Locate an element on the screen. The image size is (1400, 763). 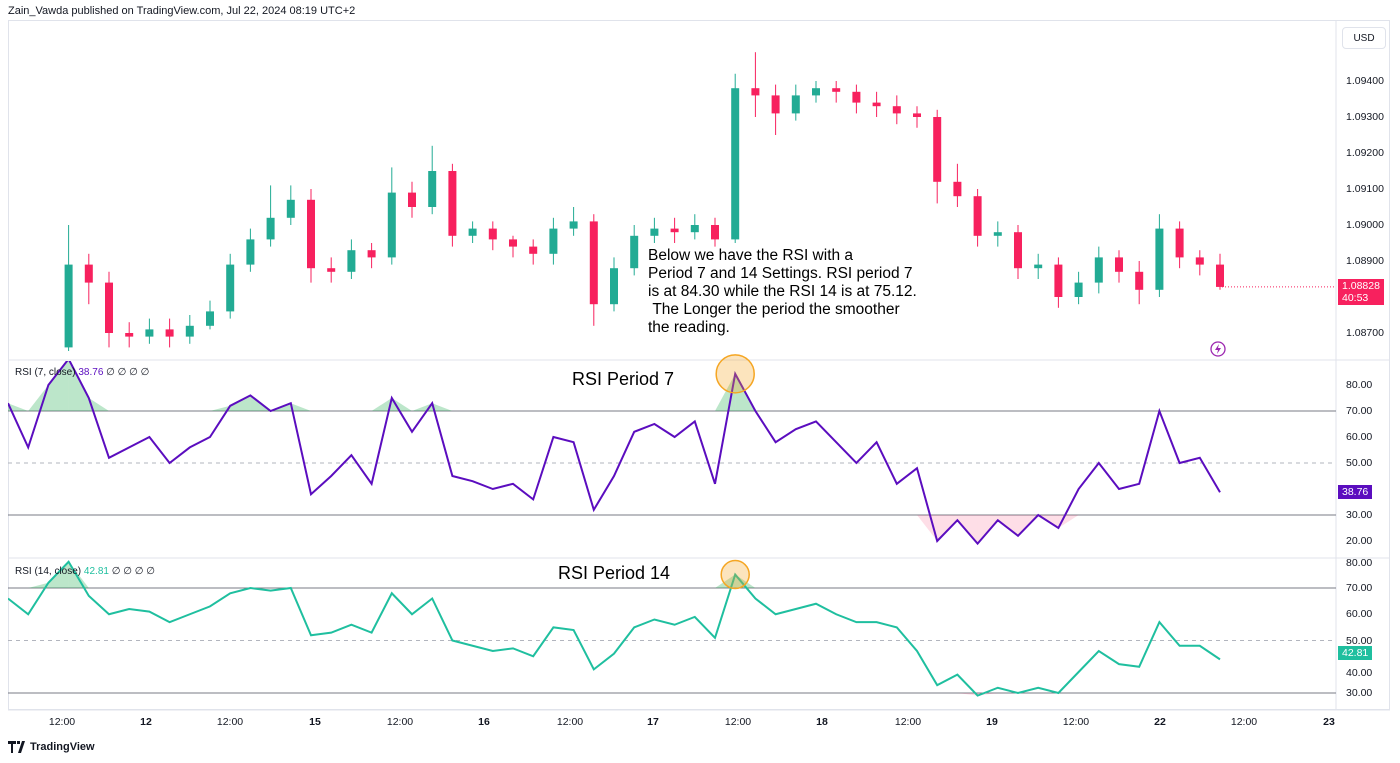
price-tick: 1.09200 is located at coordinates (1365, 153).